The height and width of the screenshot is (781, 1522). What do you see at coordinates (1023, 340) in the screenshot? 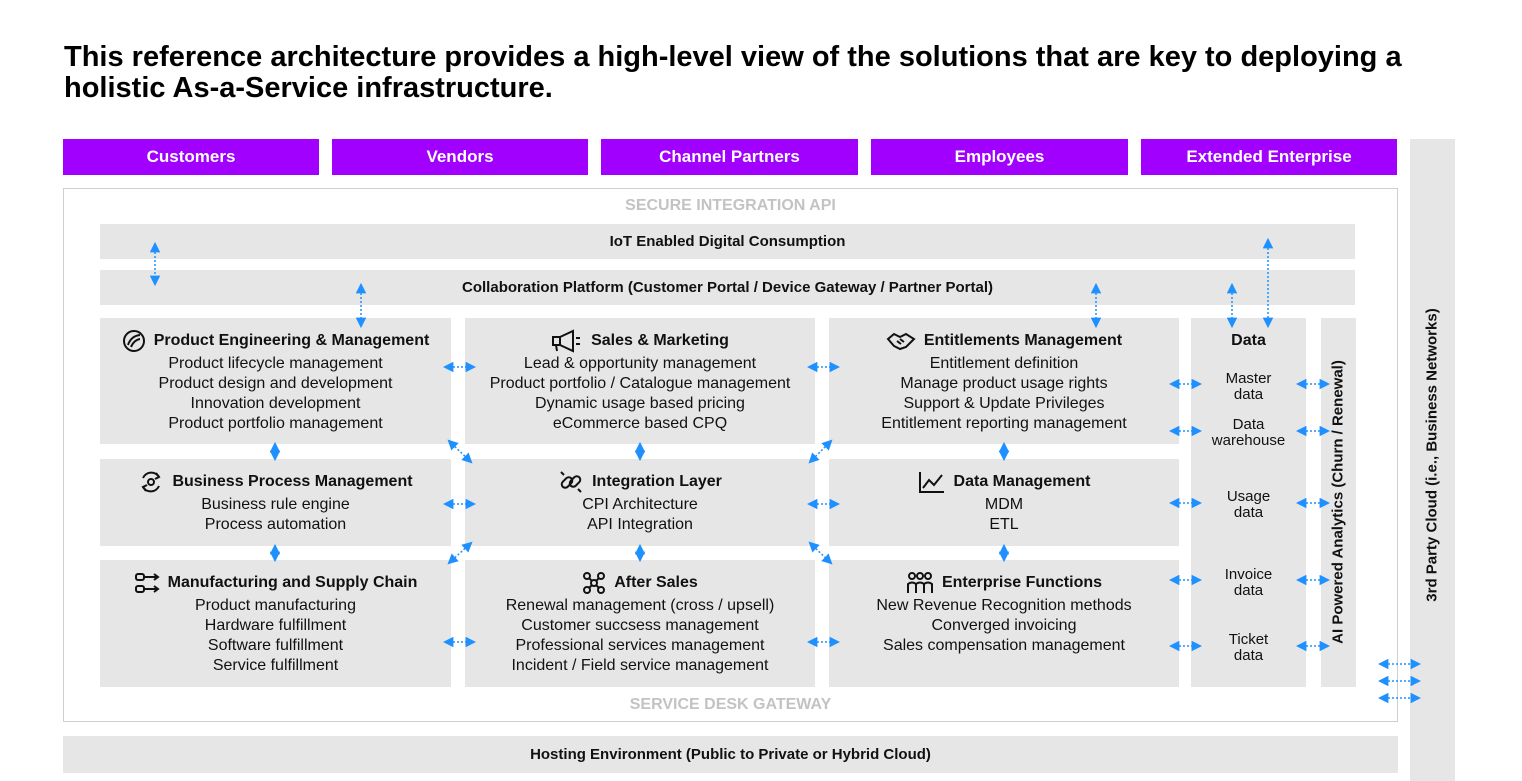
I see `module-title: Entitlements Management` at bounding box center [1023, 340].